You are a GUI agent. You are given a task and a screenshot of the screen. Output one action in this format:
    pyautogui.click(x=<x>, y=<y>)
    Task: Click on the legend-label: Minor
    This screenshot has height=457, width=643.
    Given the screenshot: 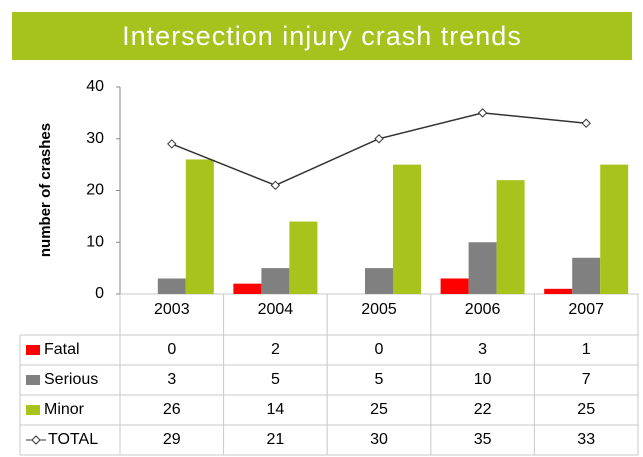 What is the action you would take?
    pyautogui.click(x=64, y=409)
    